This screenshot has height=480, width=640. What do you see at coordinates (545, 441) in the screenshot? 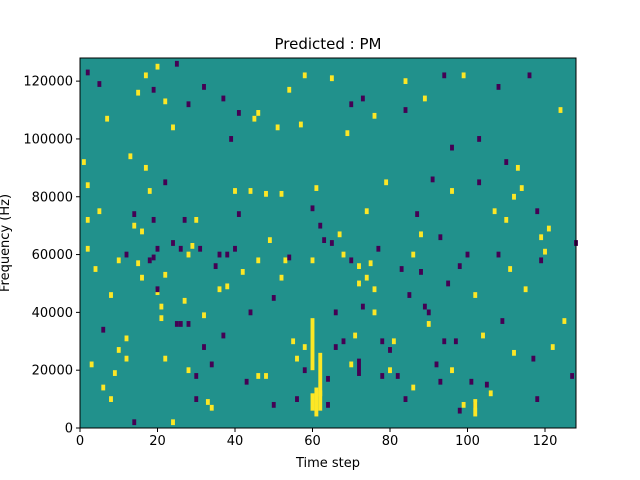
I see `x-tick-label: 120` at bounding box center [545, 441].